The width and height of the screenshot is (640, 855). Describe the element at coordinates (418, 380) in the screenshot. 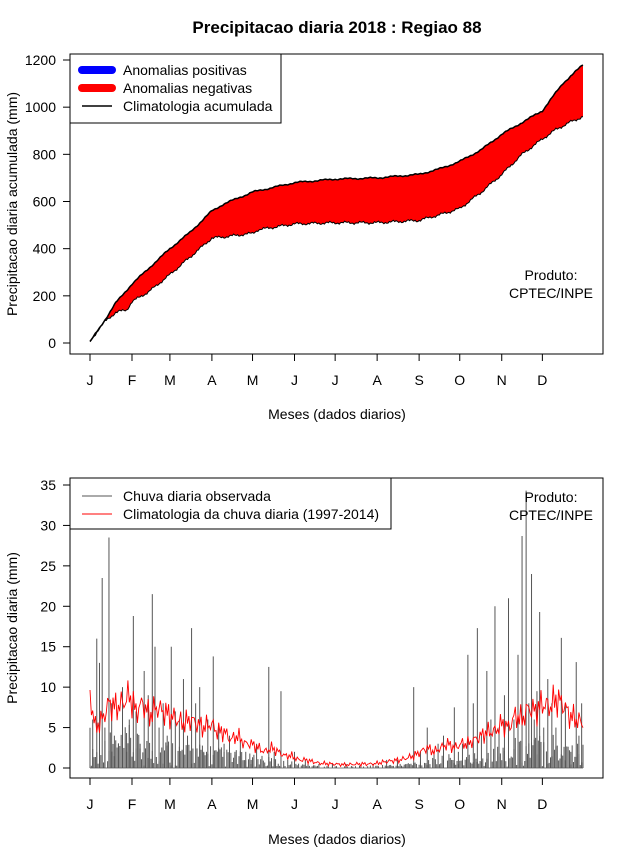

I see `accumulated-x-tick-label-9: S` at that location.